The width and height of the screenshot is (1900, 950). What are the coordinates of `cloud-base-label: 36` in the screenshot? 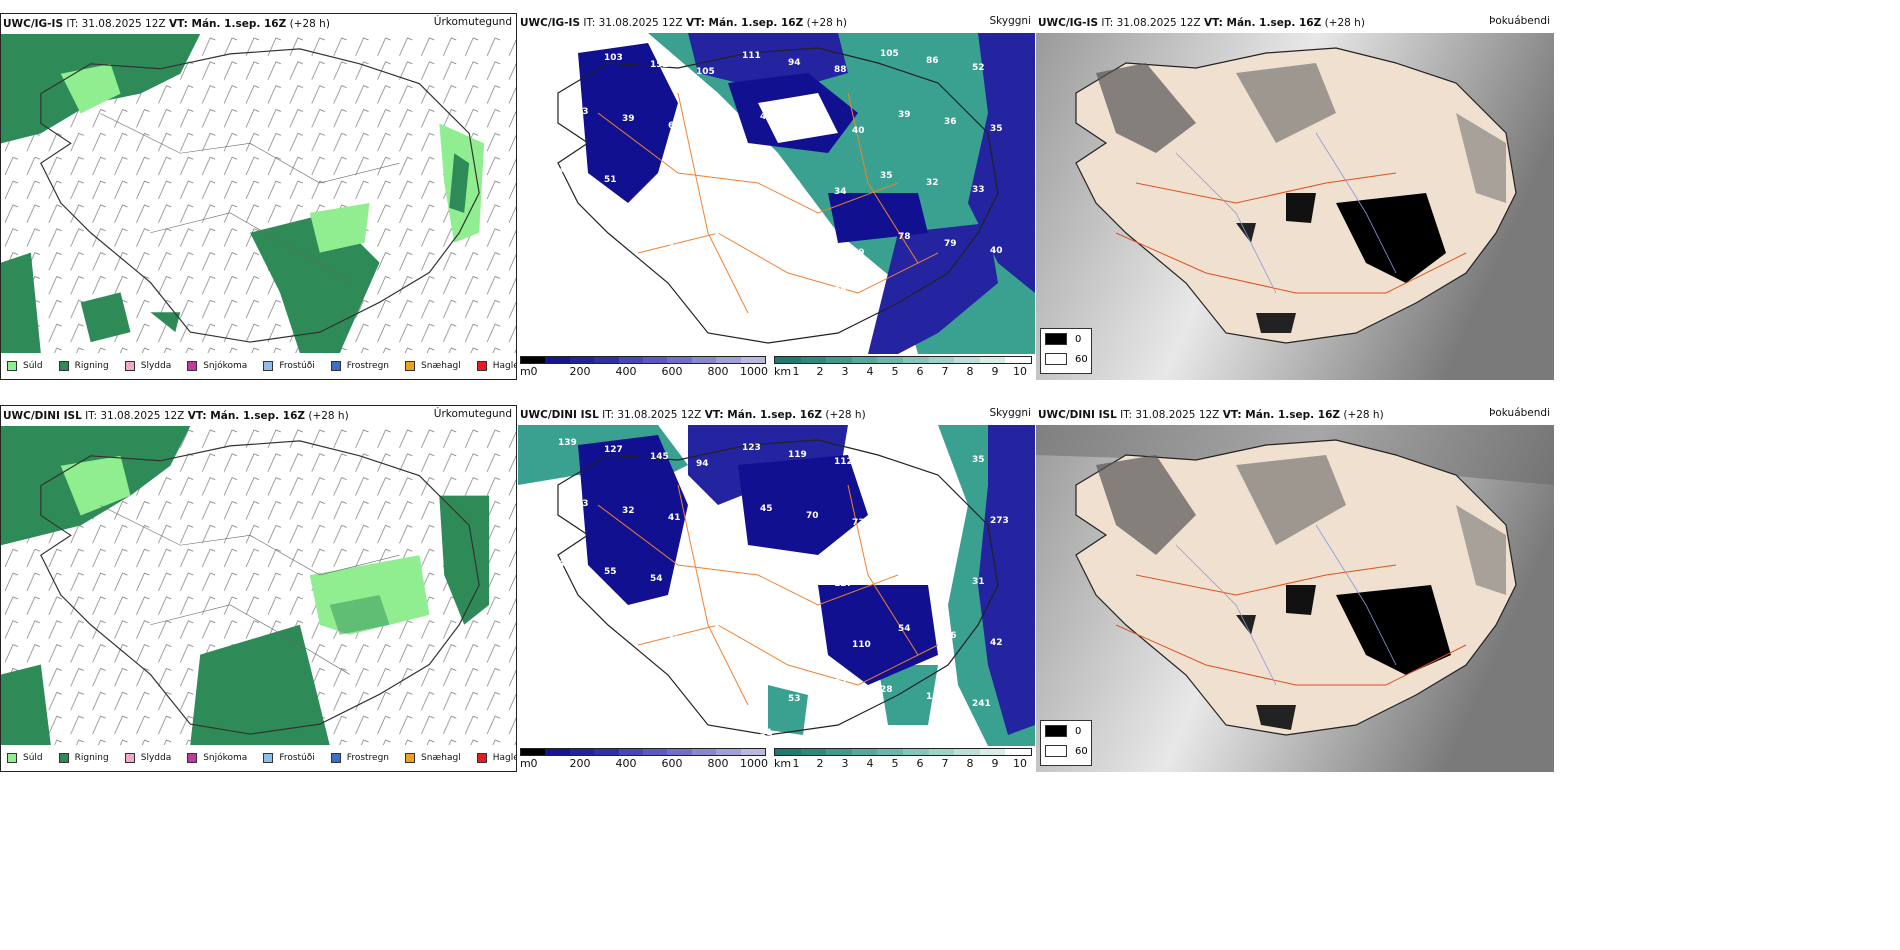 It's located at (794, 577).